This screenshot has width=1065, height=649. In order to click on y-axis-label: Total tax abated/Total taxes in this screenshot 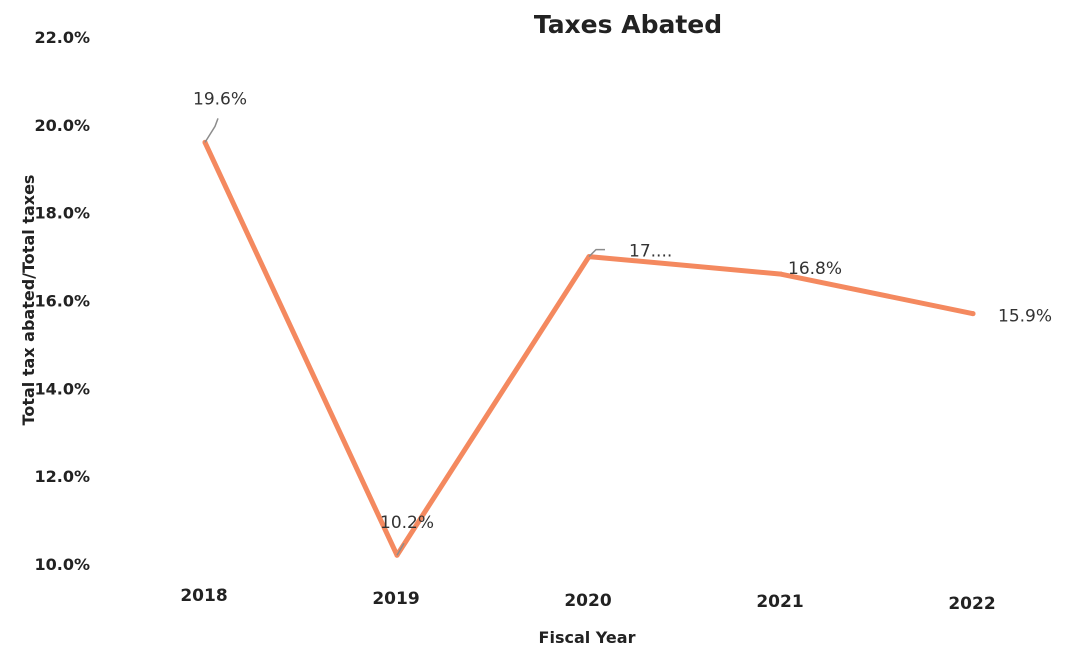, I will do `click(28, 300)`.